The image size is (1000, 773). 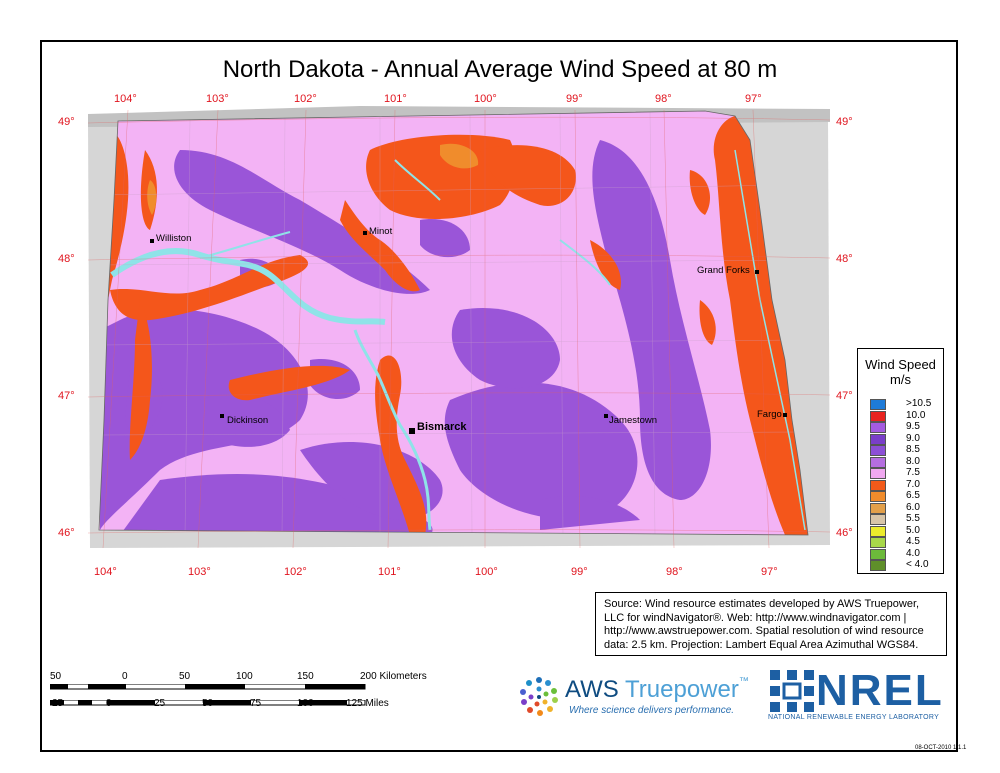 What do you see at coordinates (539, 696) in the screenshot?
I see `aws-burst-icon` at bounding box center [539, 696].